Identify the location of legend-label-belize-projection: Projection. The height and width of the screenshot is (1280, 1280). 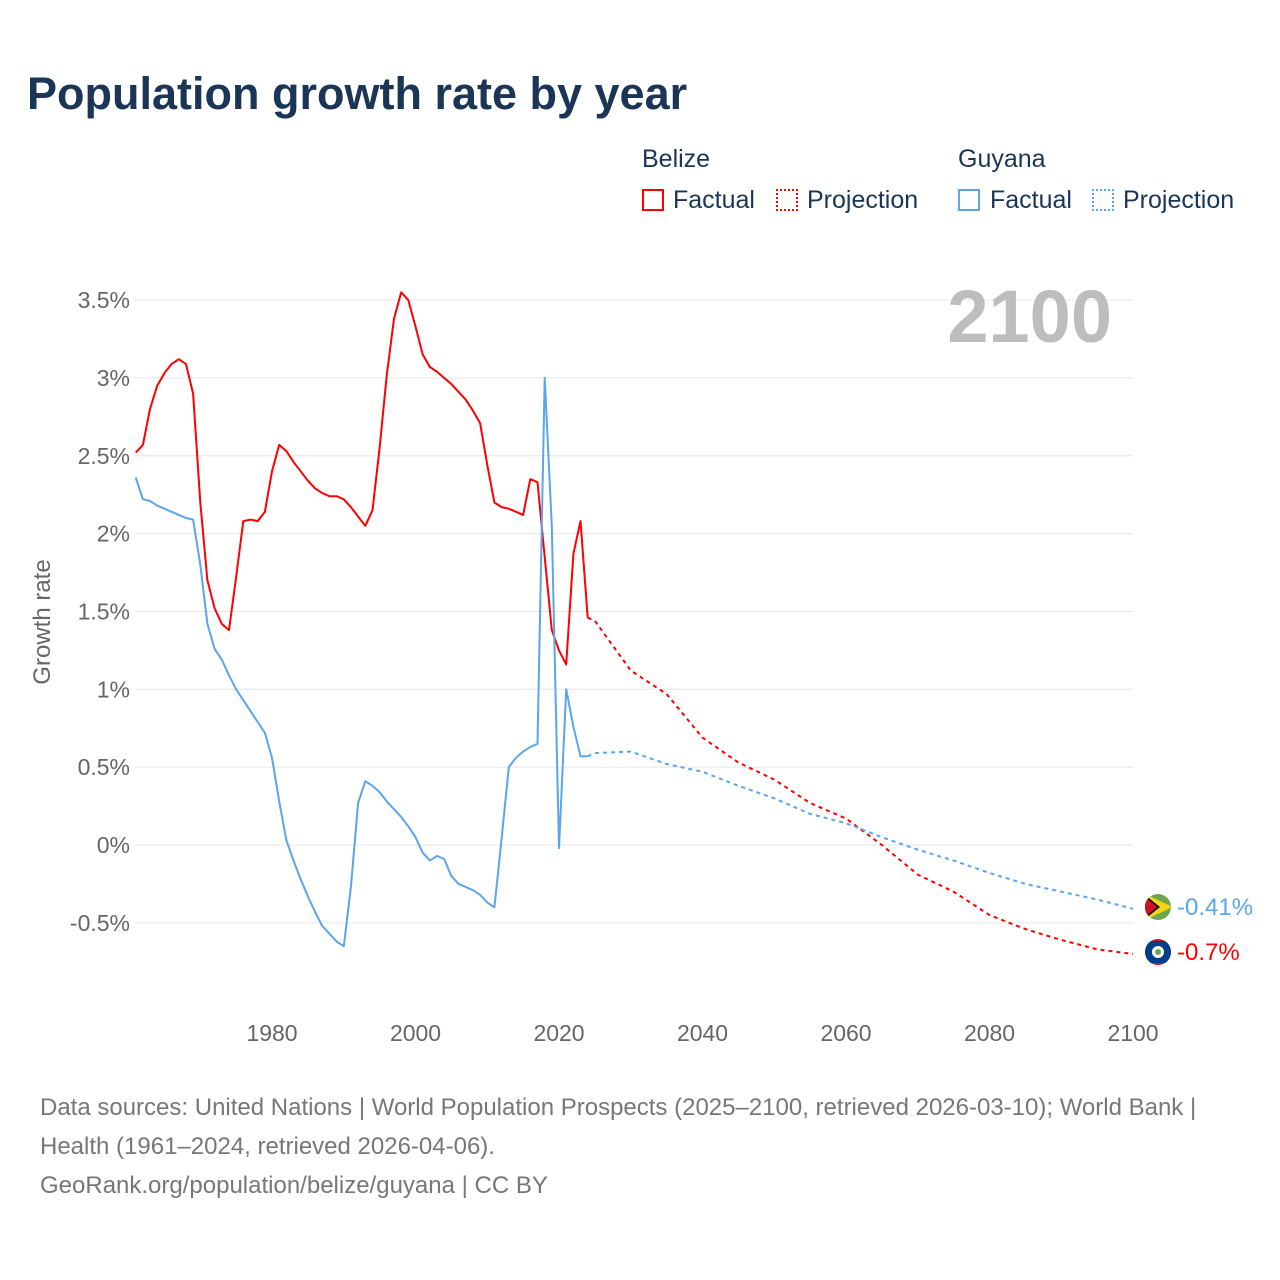
(863, 200).